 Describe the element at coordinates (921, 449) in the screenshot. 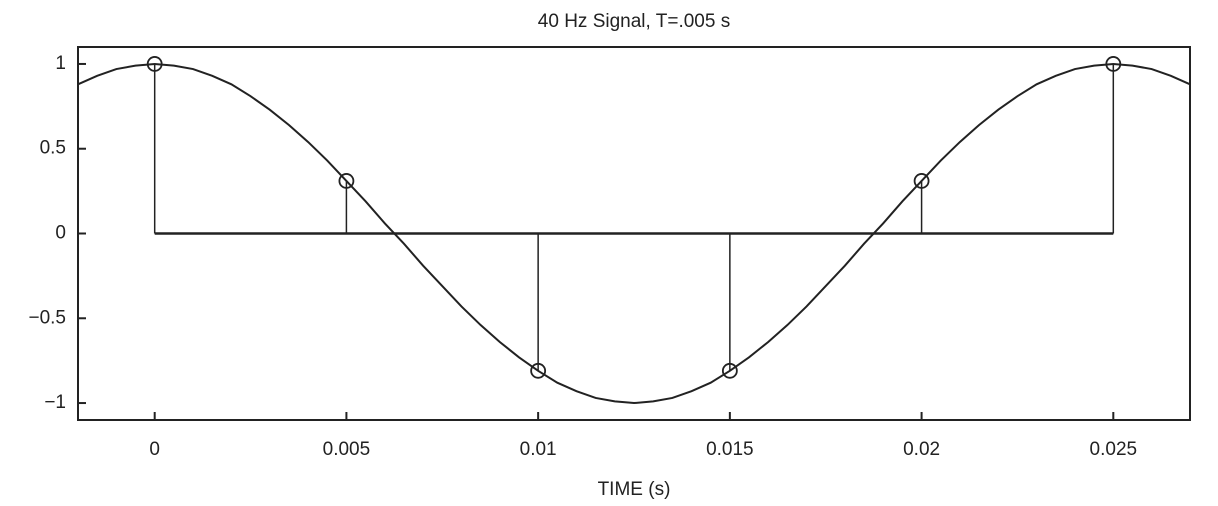

I see `x-tick-label: 0.02` at that location.